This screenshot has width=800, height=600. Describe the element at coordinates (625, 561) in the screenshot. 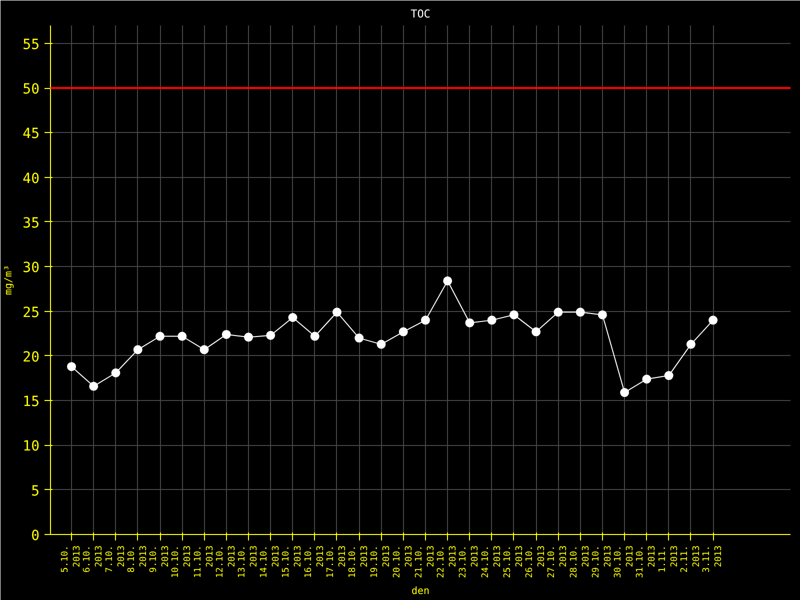

I see `x-tick-label: 30.10. 2013` at that location.